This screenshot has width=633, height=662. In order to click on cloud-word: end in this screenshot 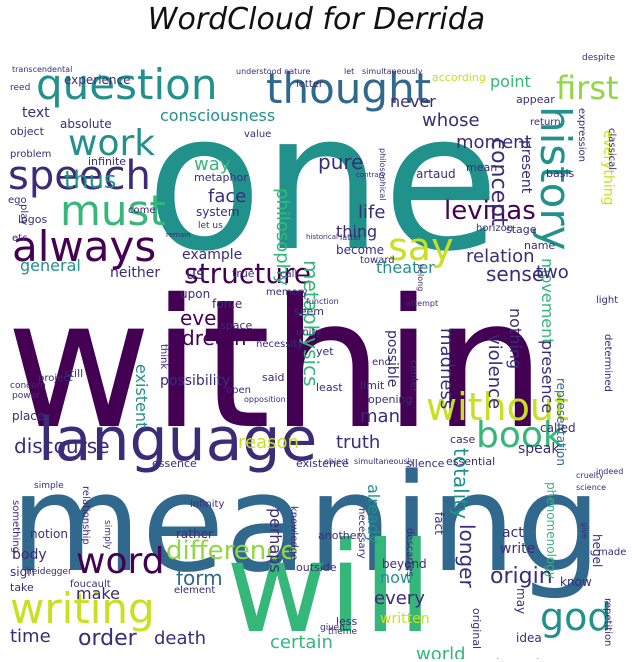, I will do `click(381, 362)`.